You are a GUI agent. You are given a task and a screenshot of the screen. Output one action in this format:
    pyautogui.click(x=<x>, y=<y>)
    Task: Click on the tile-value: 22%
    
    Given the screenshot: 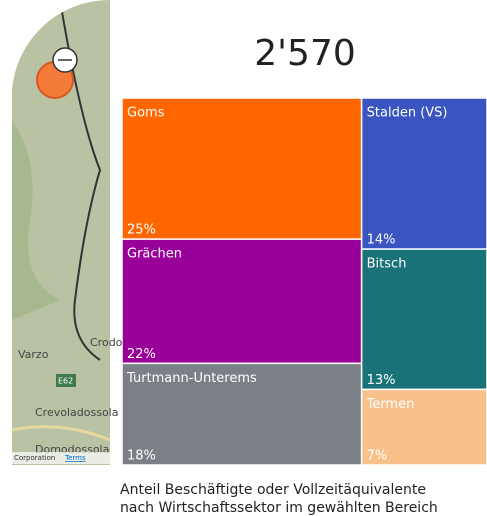 What is the action you would take?
    pyautogui.click(x=141, y=354)
    